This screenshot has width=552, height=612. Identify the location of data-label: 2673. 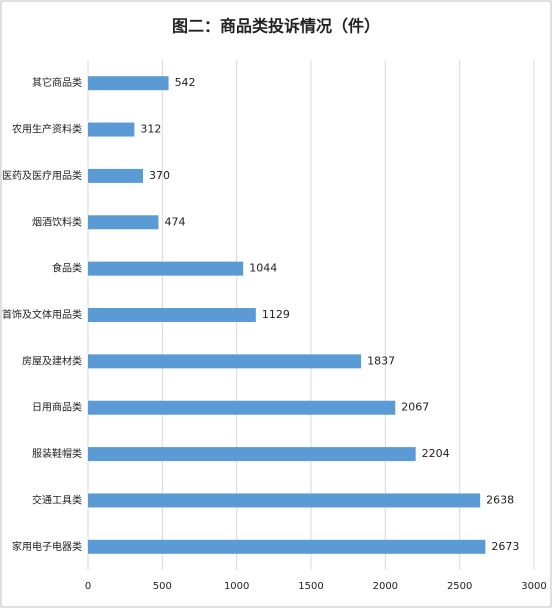
(505, 546).